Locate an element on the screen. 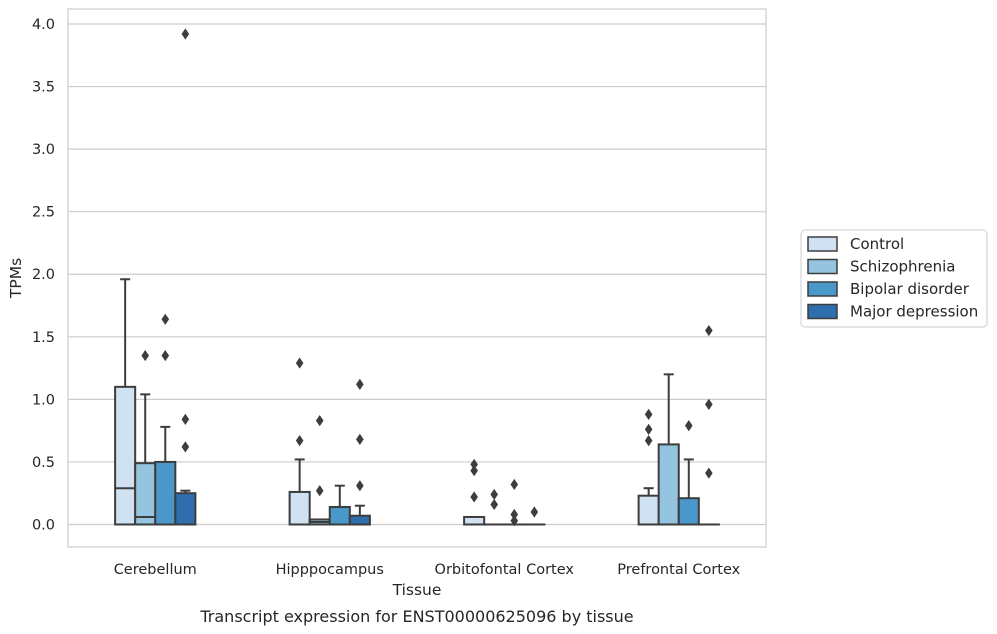  y-tick-label: 3.0 is located at coordinates (43, 150).